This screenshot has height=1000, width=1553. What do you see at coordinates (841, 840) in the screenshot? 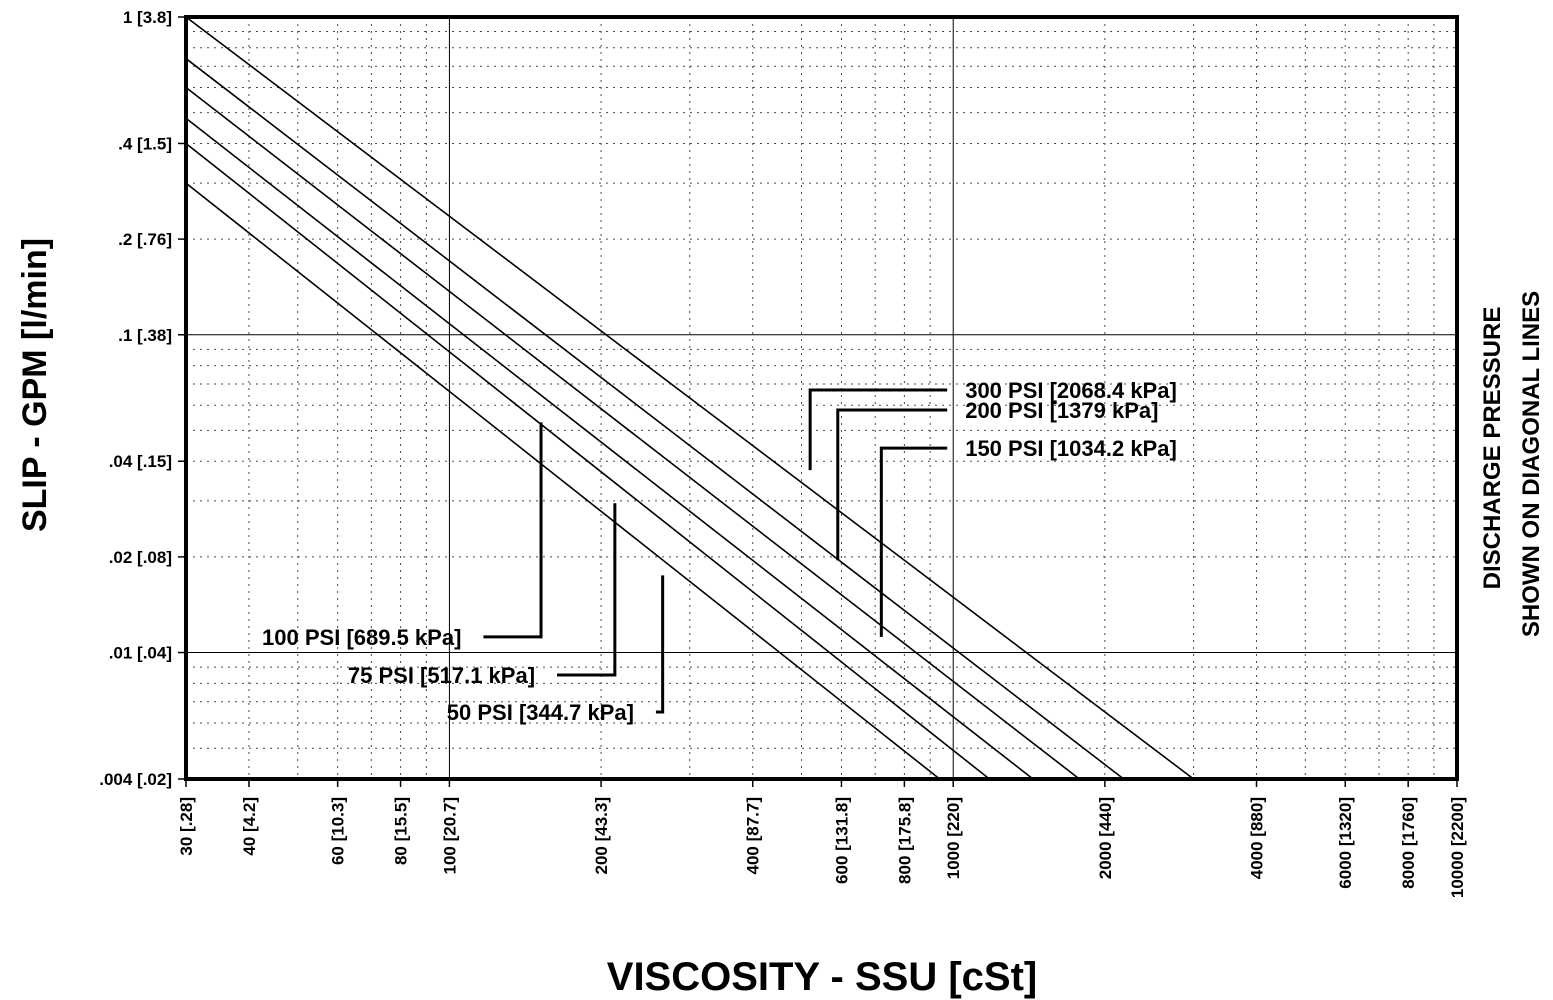
I see `x-tick-label: 600 [131.8]` at bounding box center [841, 840].